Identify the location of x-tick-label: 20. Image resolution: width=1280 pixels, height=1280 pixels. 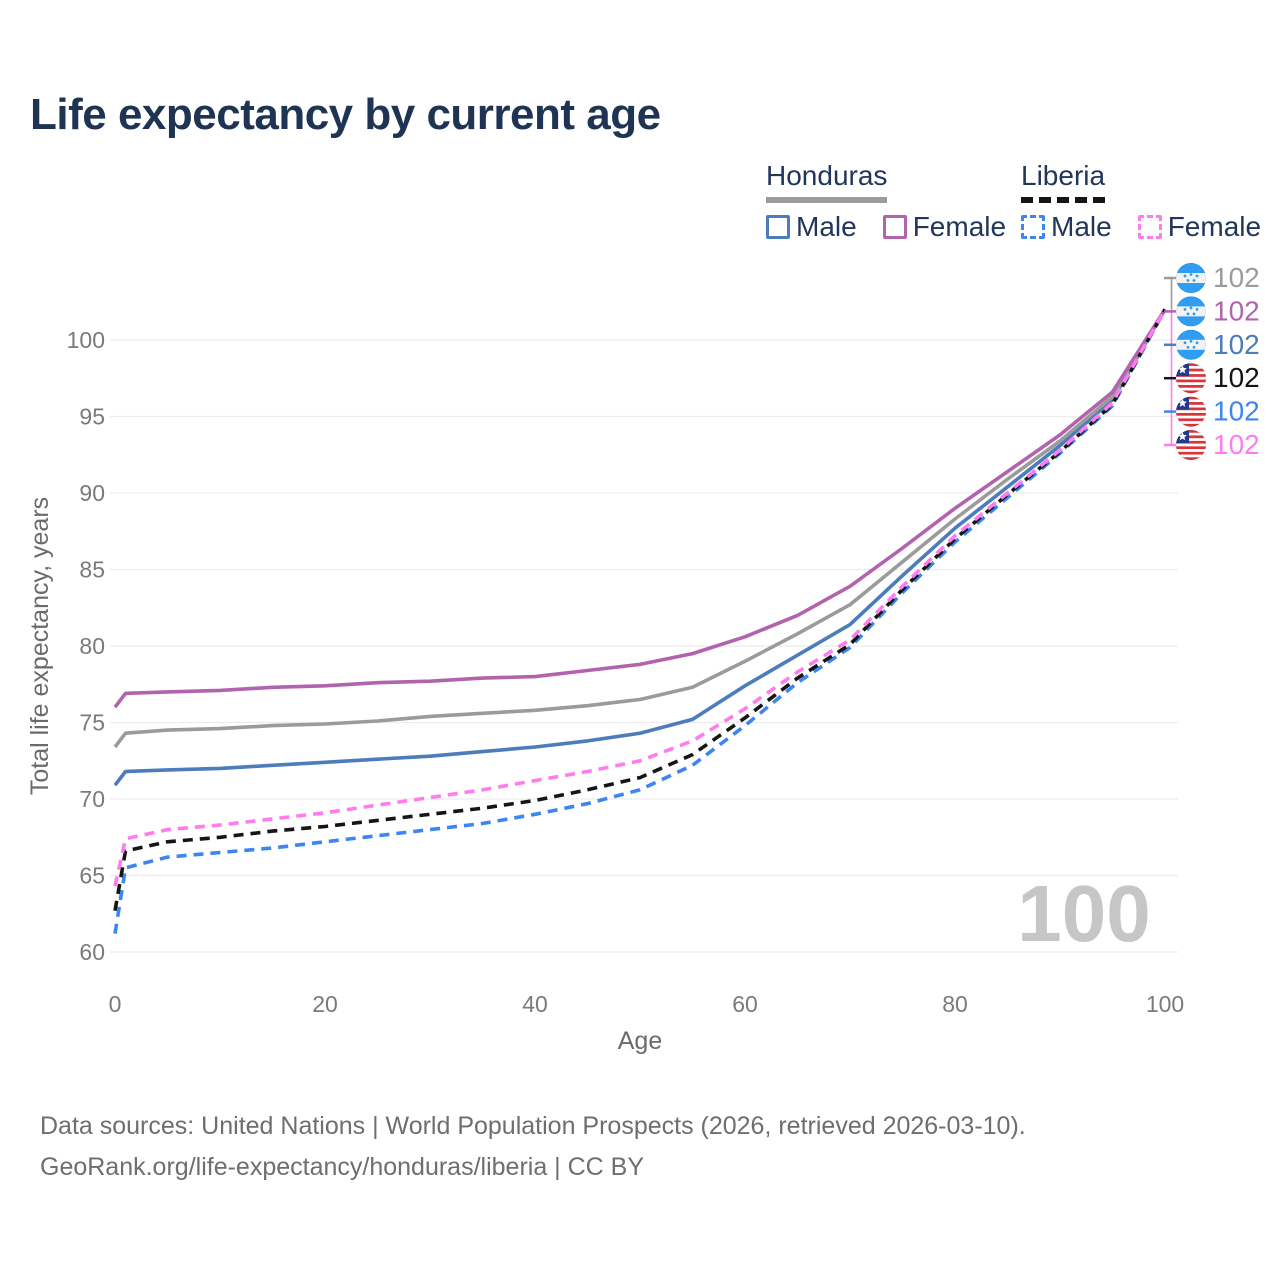
(325, 1004).